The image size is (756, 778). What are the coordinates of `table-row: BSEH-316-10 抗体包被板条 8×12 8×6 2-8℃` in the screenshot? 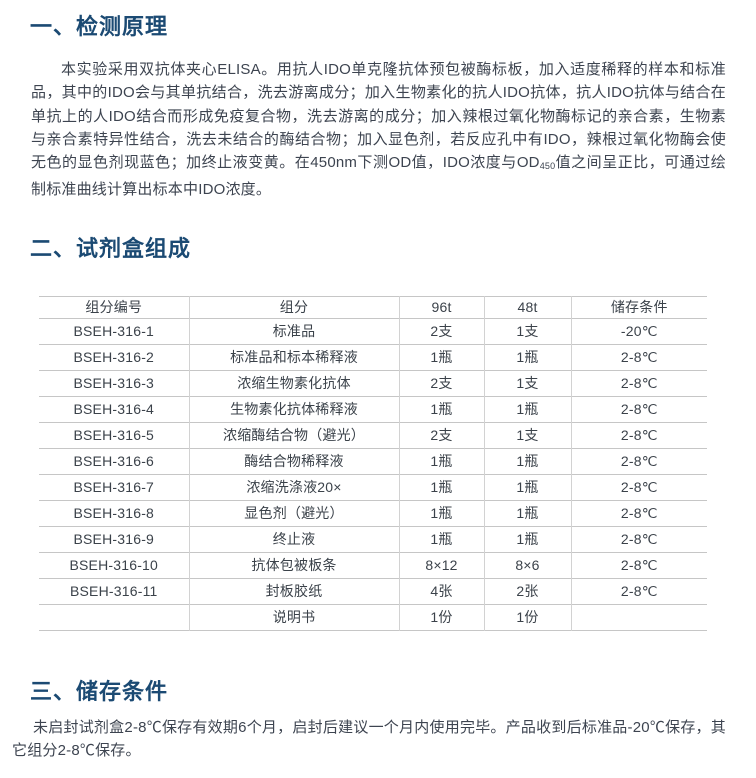 It's located at (373, 565).